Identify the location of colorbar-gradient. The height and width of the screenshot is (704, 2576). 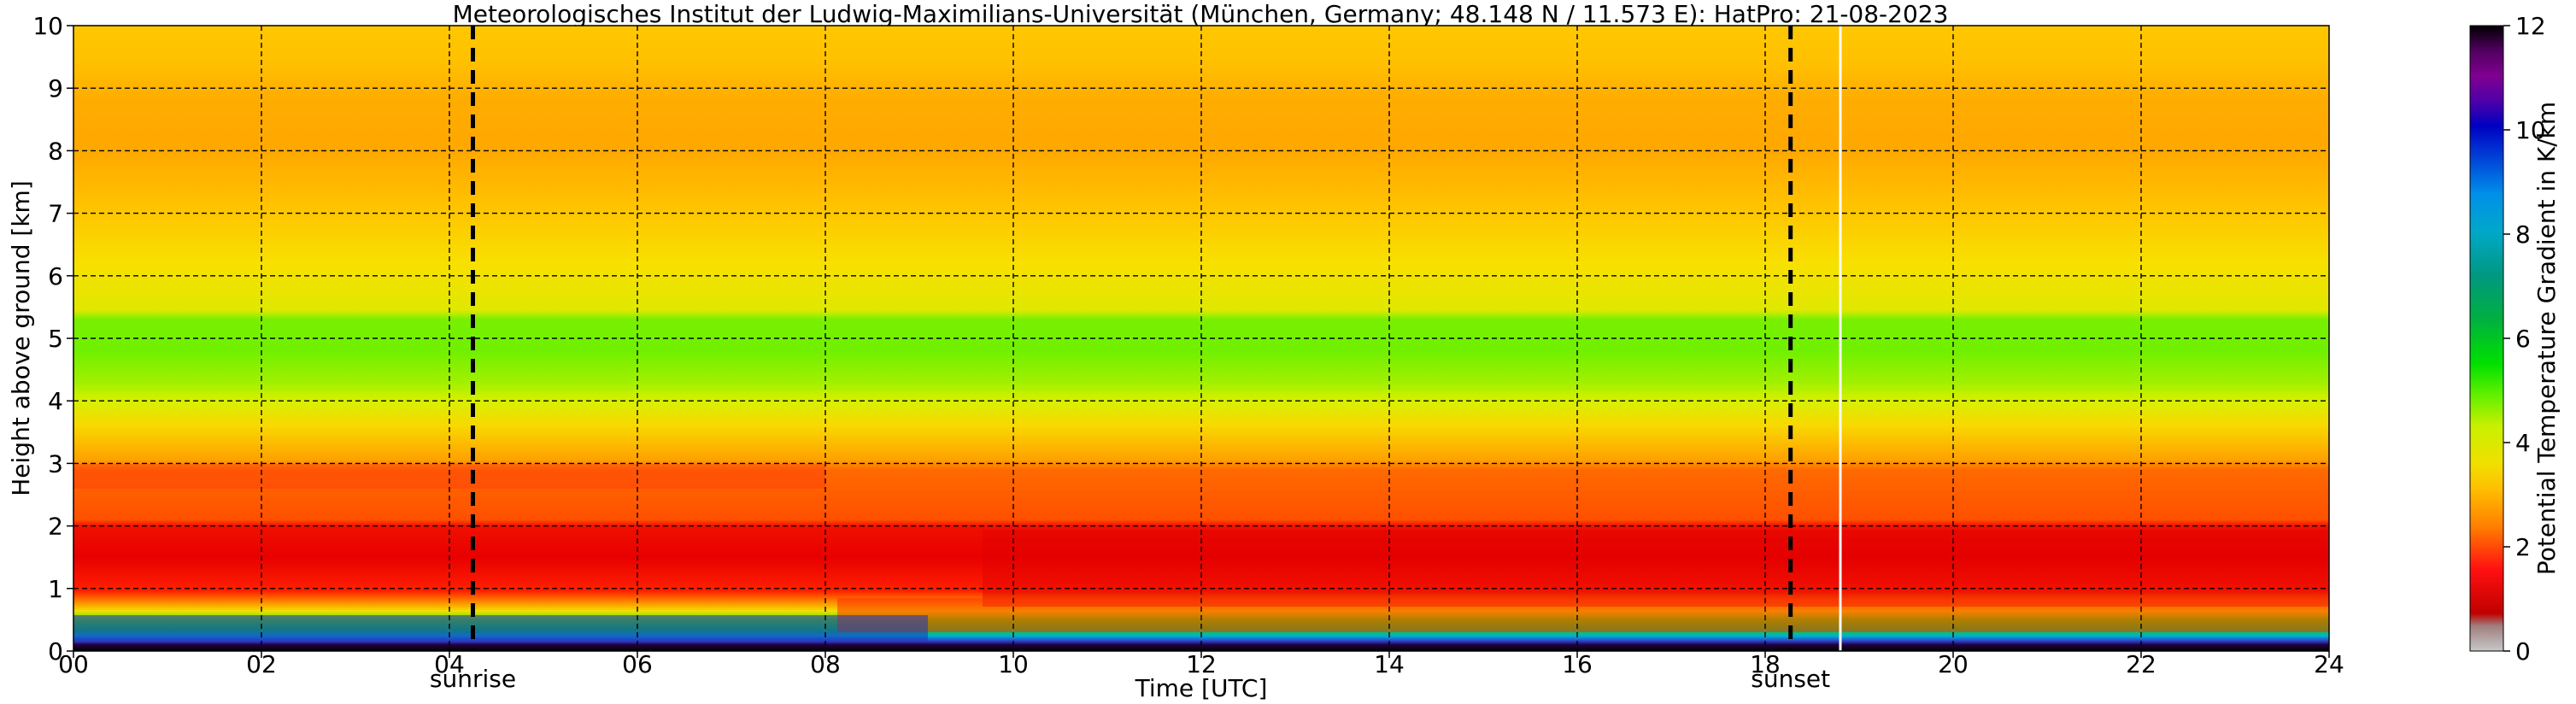
(2486, 338).